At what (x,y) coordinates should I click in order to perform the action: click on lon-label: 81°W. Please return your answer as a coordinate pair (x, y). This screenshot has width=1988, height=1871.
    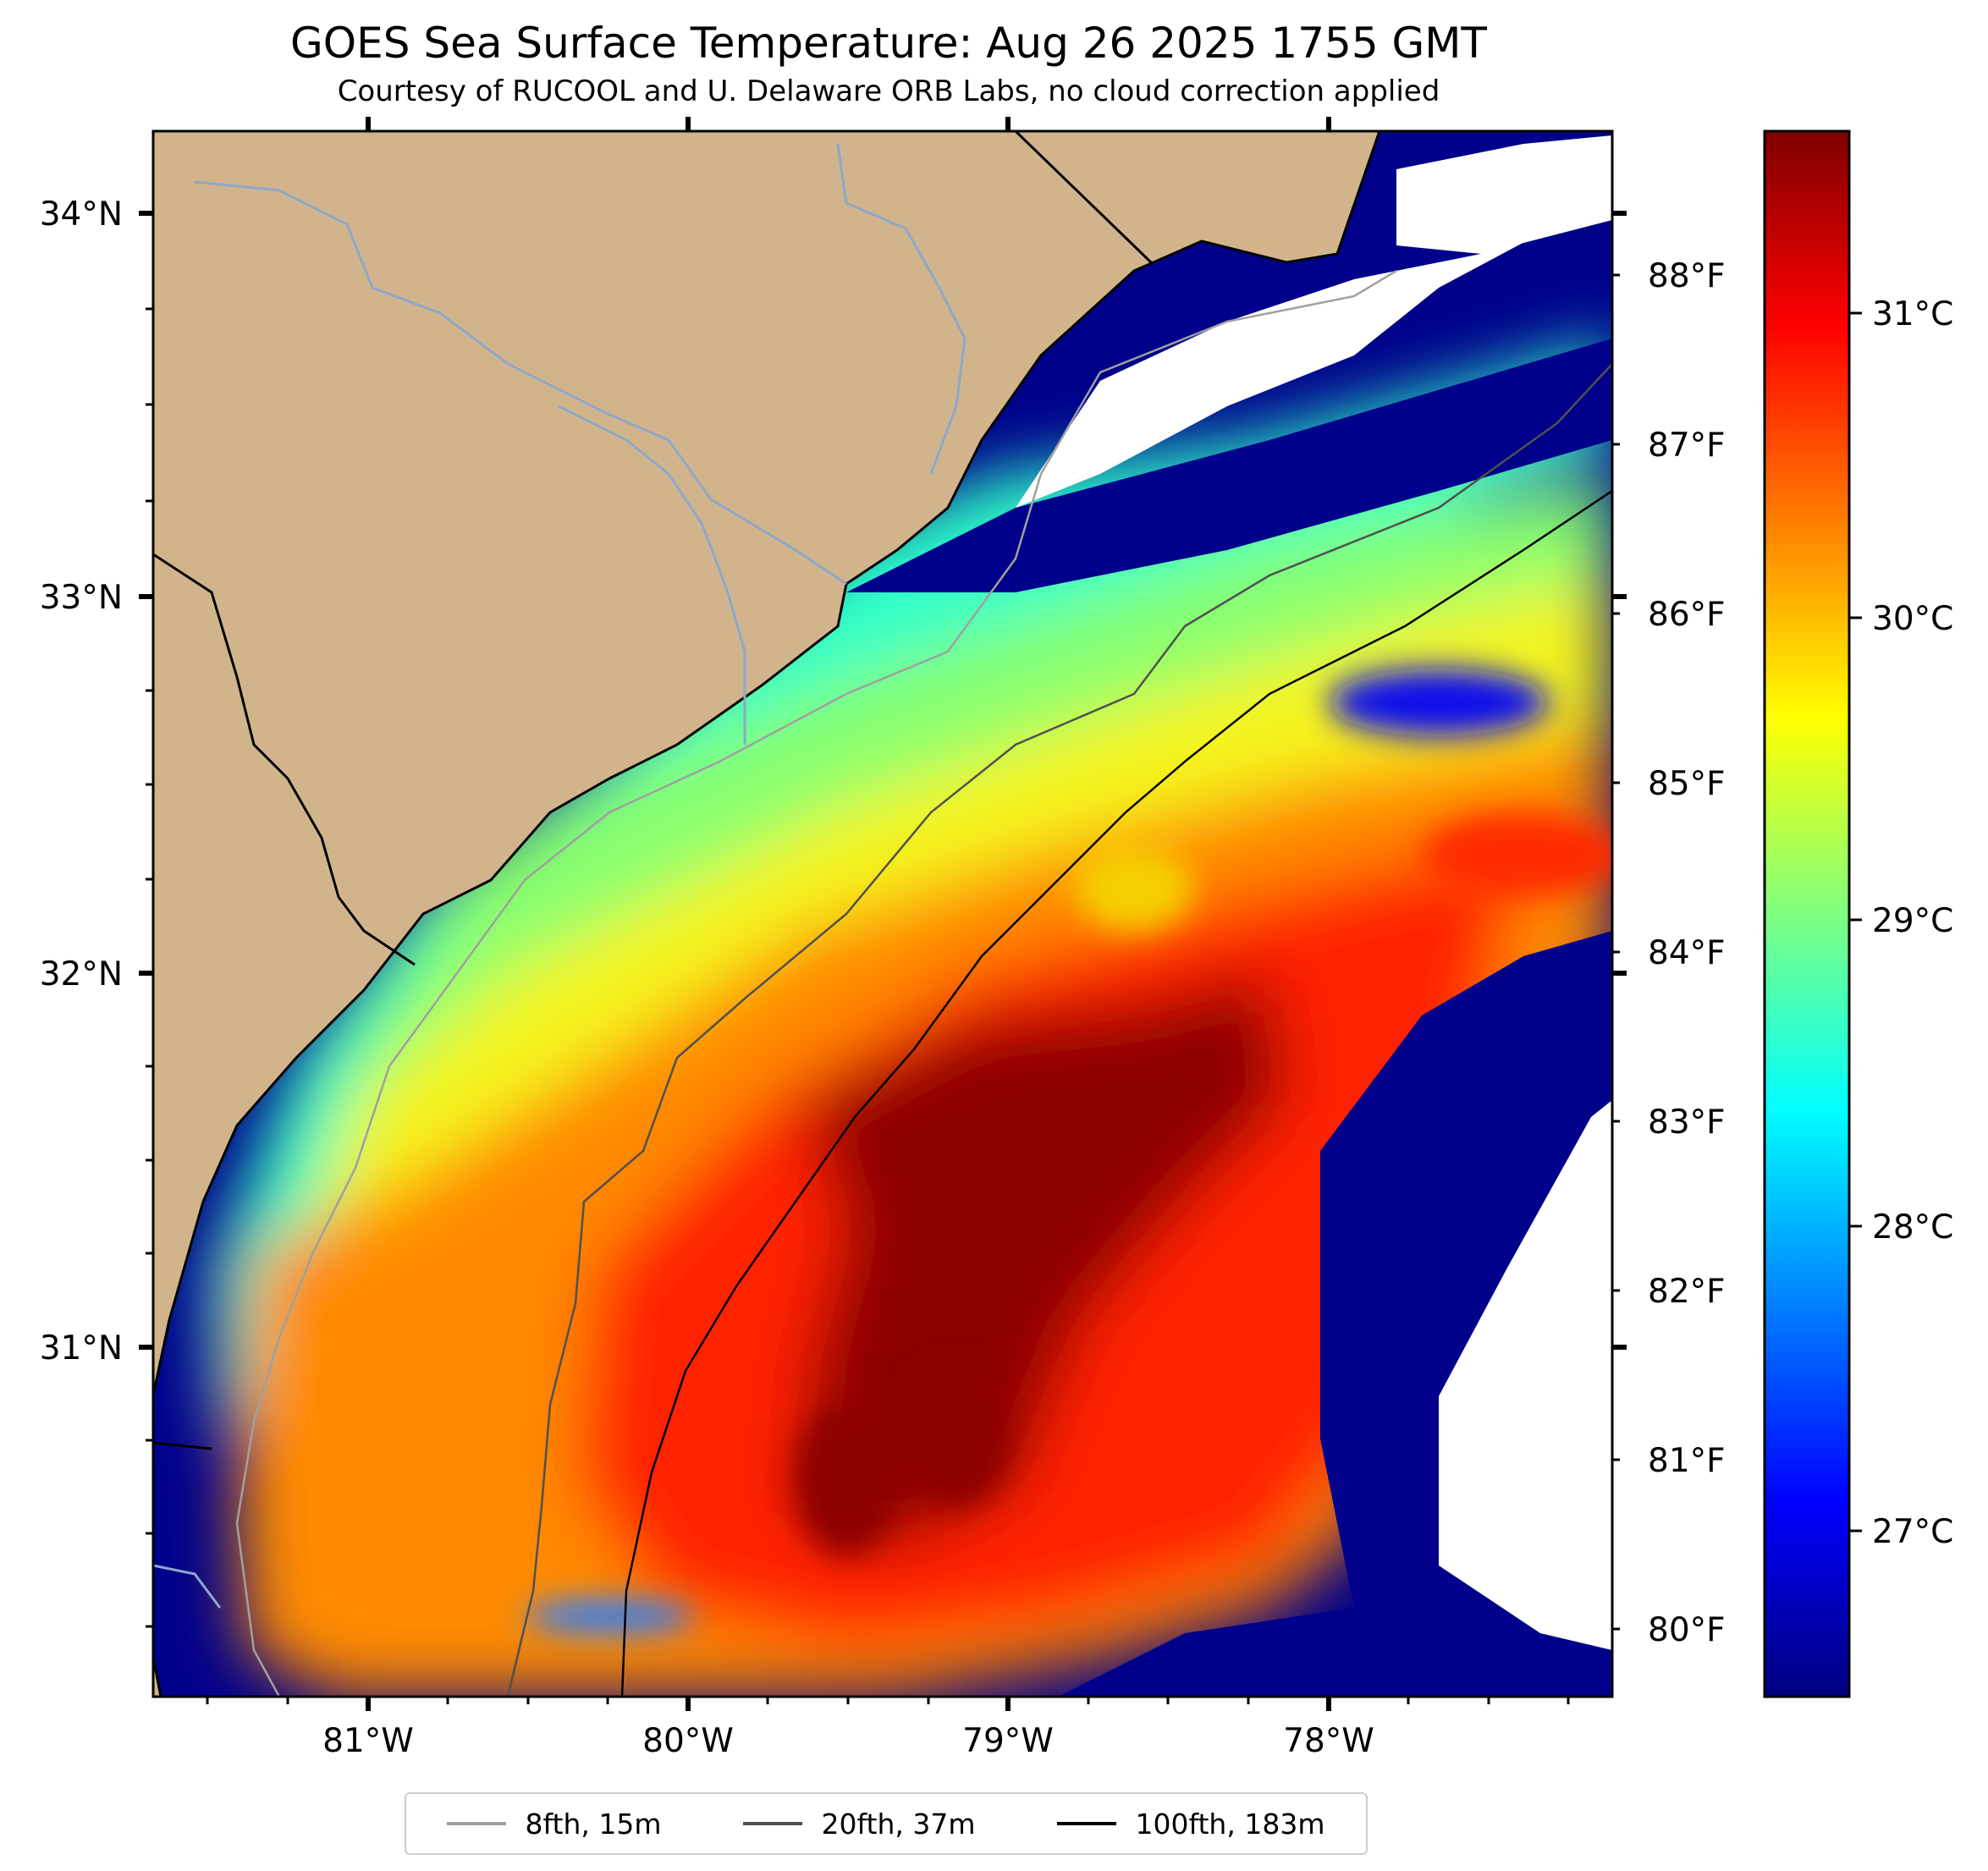
    Looking at the image, I should click on (368, 1741).